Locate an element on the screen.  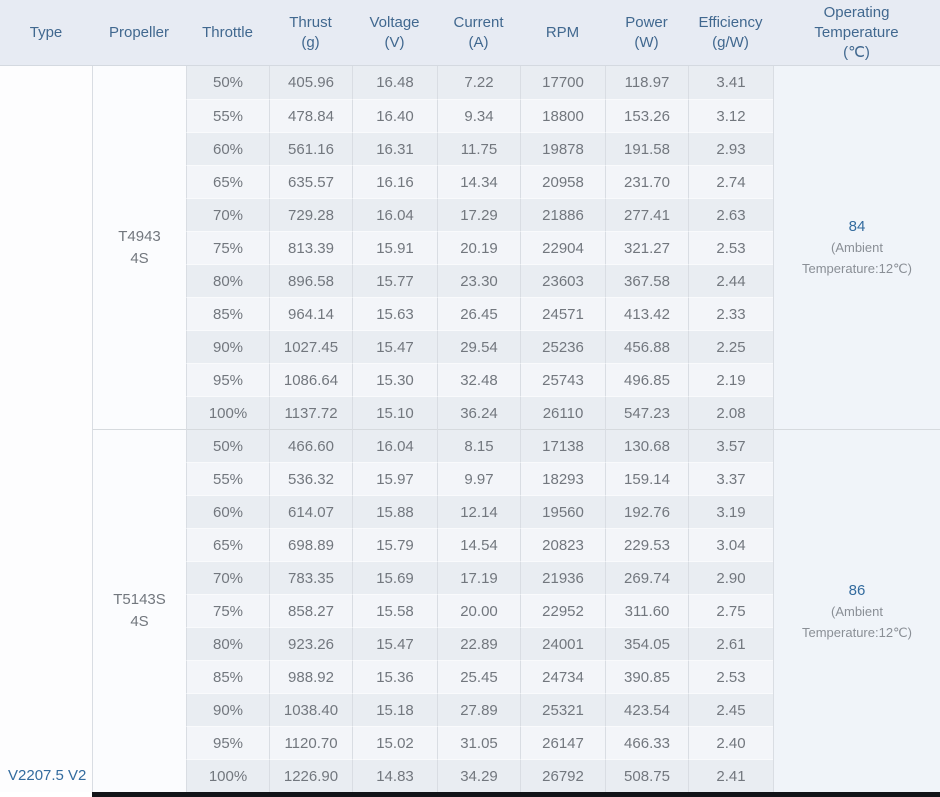
column-header-voltage: Voltage (V) is located at coordinates (394, 33).